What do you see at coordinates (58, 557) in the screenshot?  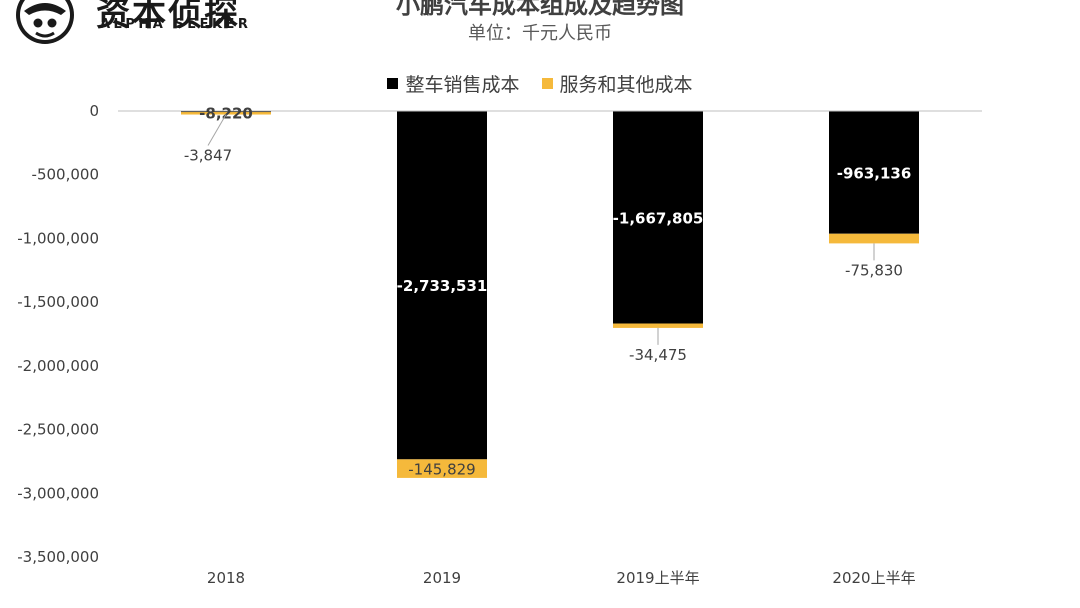 I see `y-tick-label: -3,500,000` at bounding box center [58, 557].